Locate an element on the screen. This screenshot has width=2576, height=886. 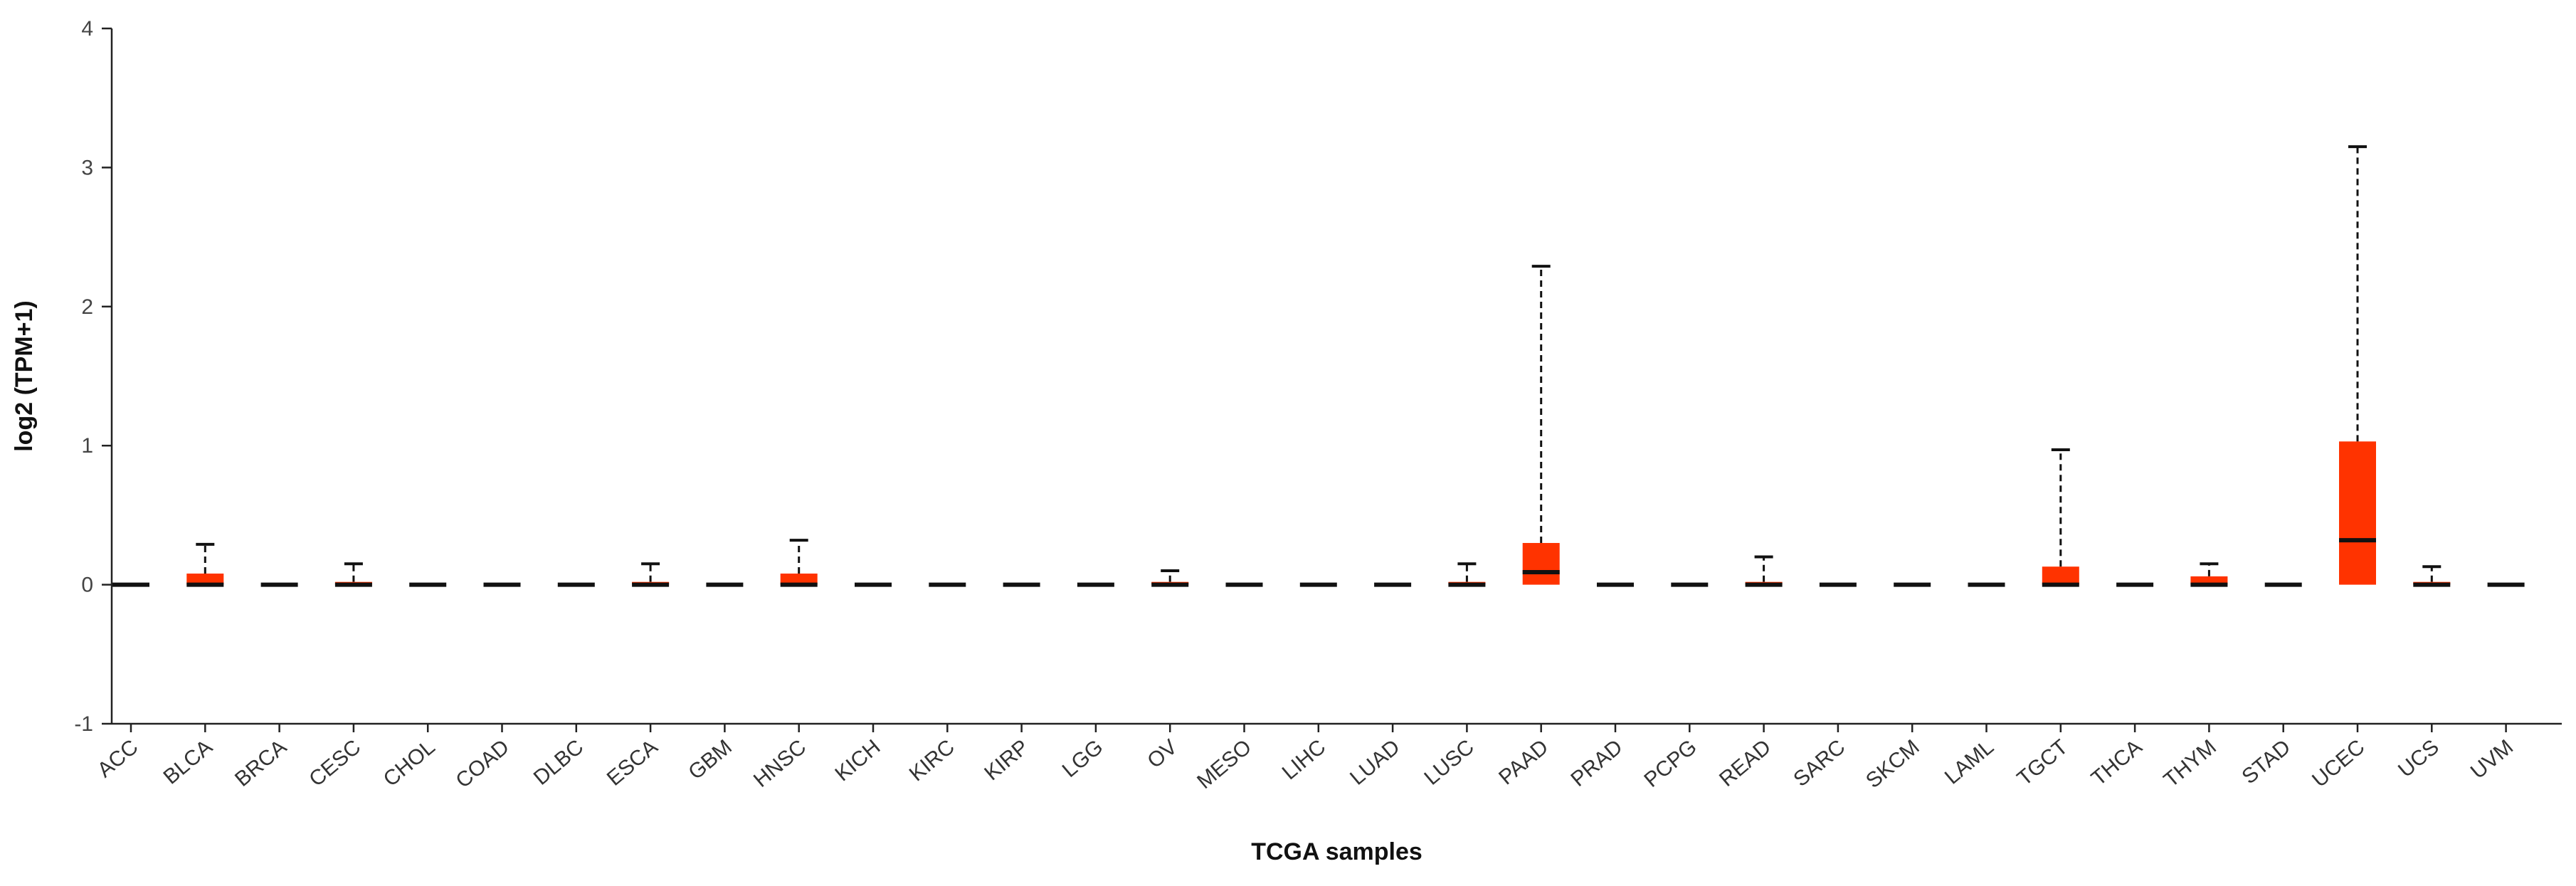
x-tick-label: UCEC is located at coordinates (2338, 763).